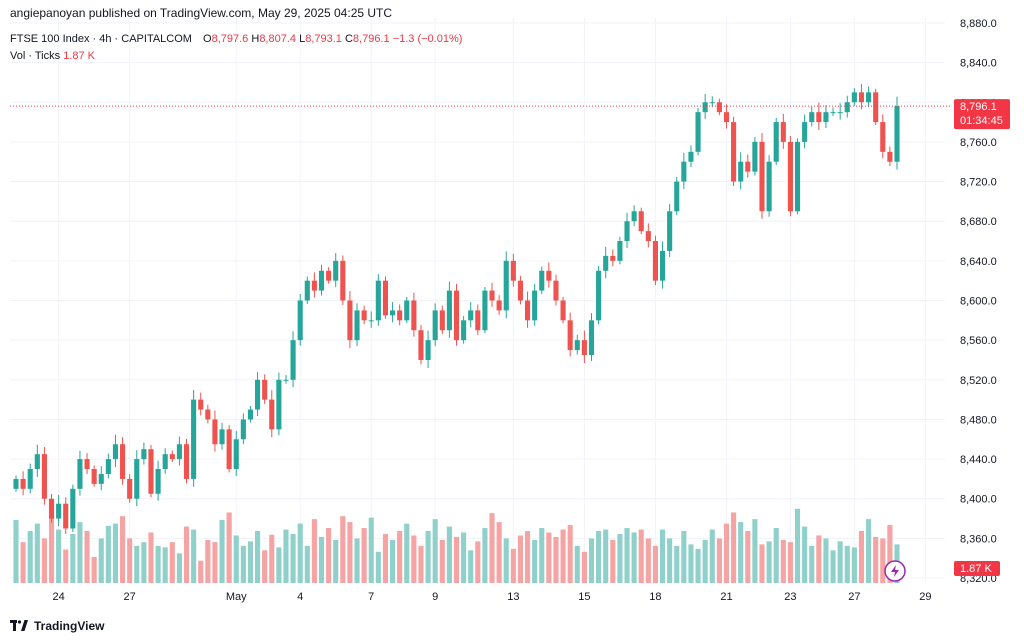  Describe the element at coordinates (895, 571) in the screenshot. I see `flash-icon` at that location.